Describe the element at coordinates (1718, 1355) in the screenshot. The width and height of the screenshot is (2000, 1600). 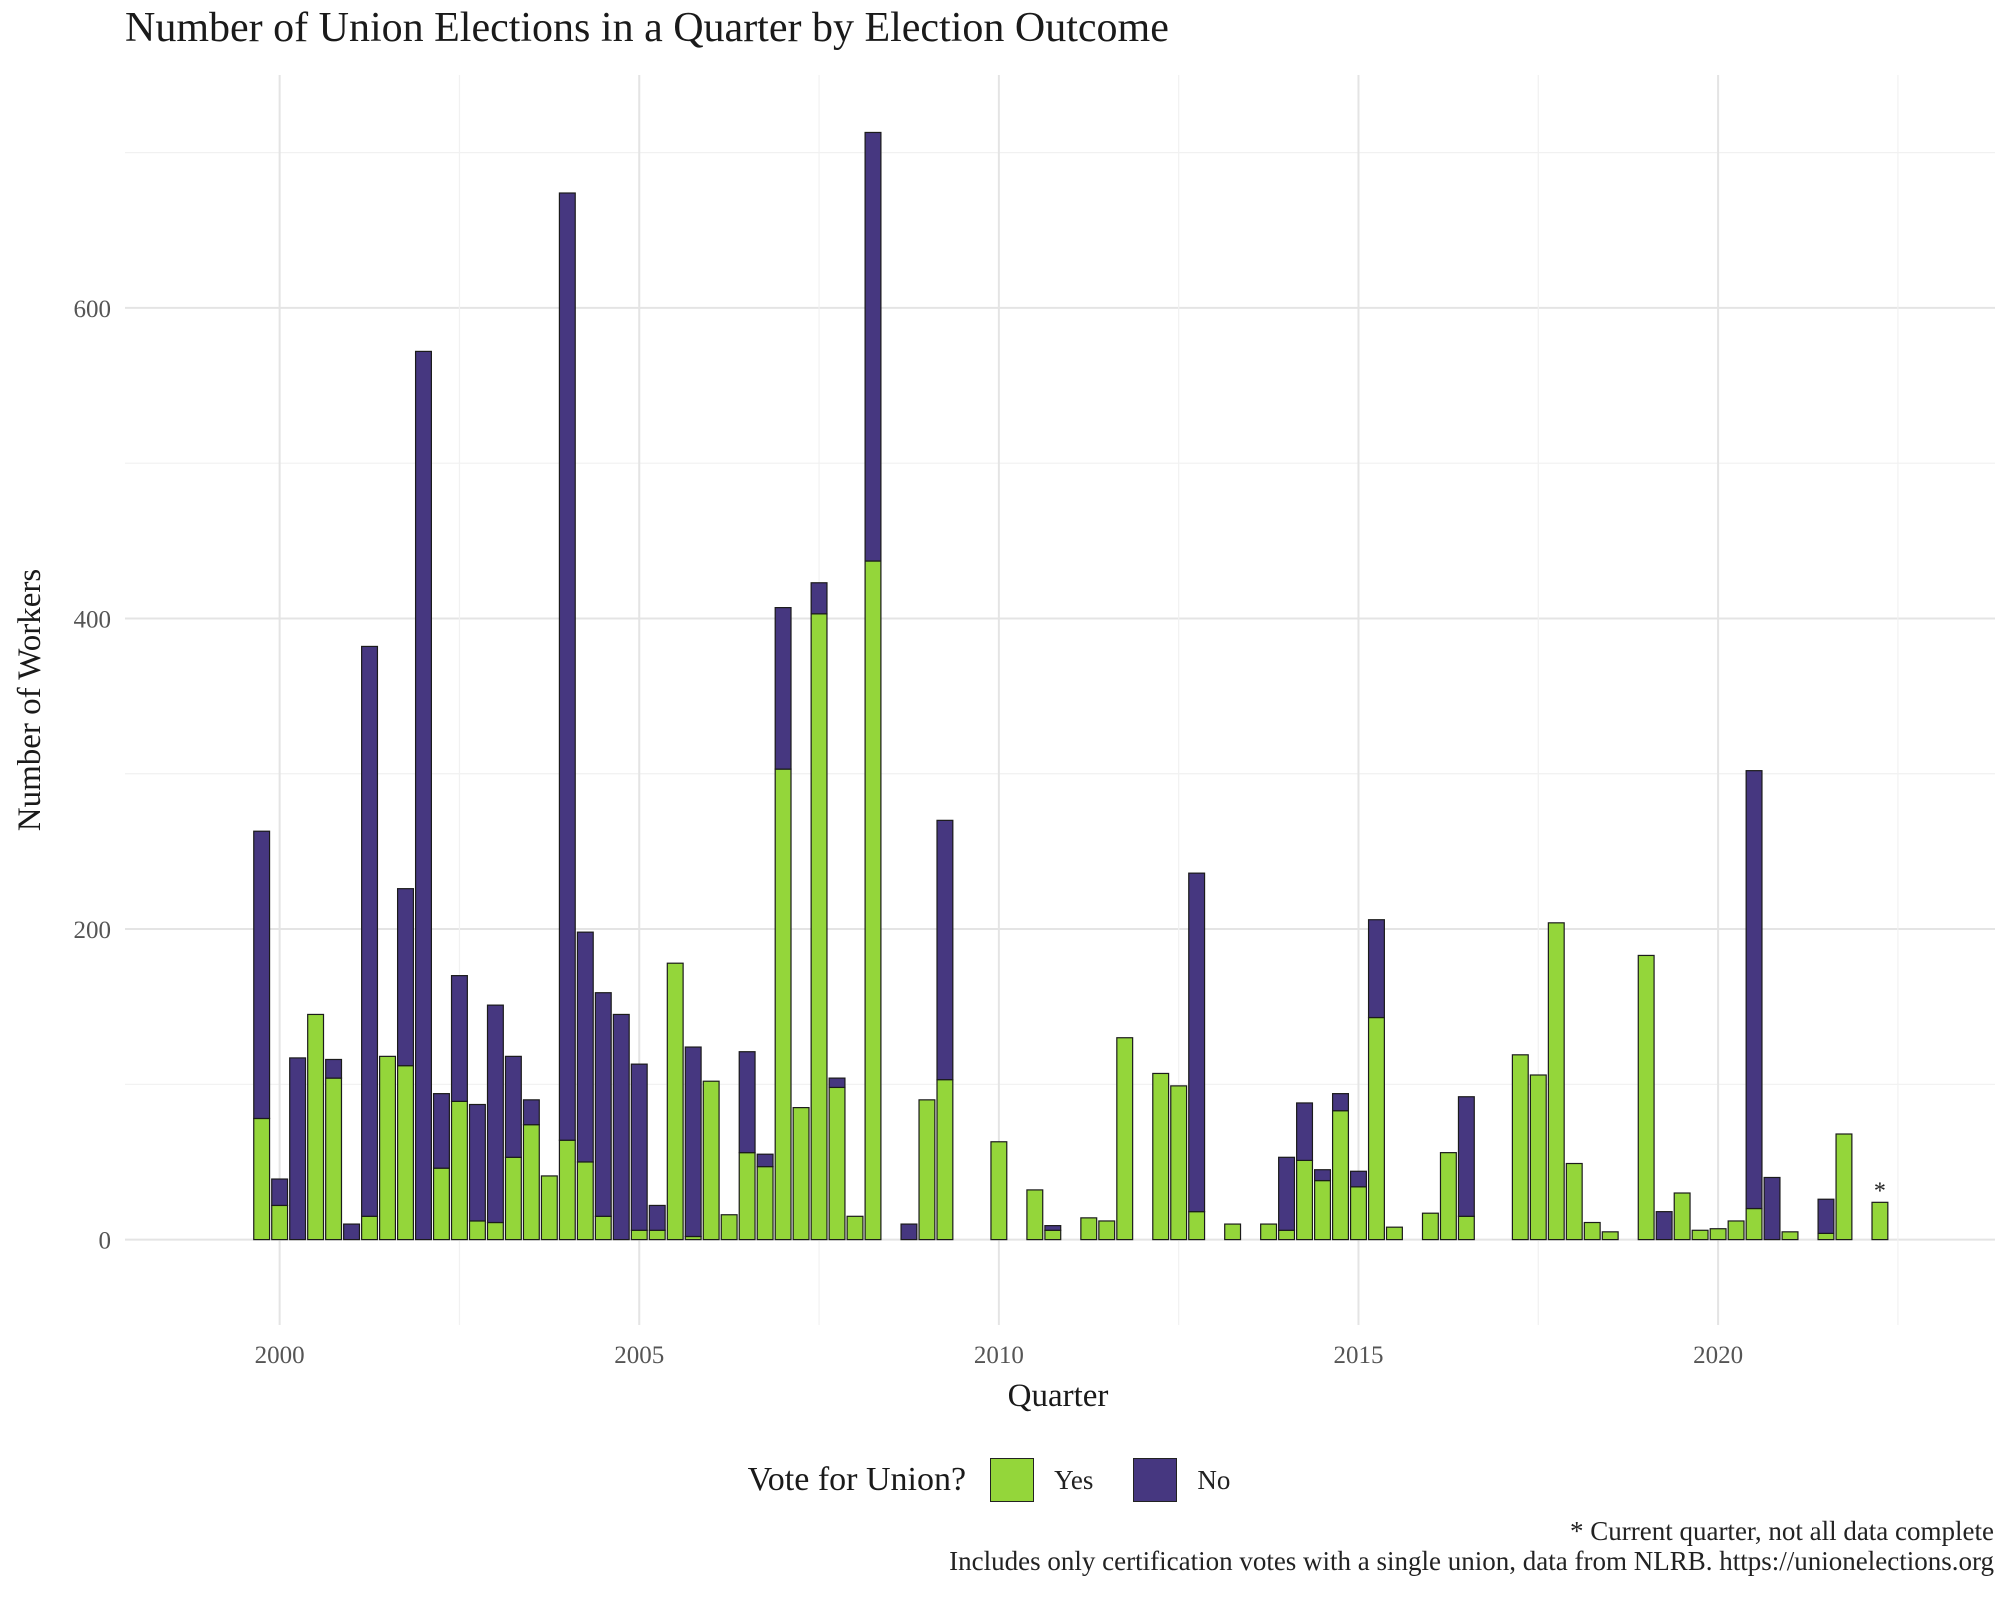
I see `x-tick-label: 2020` at that location.